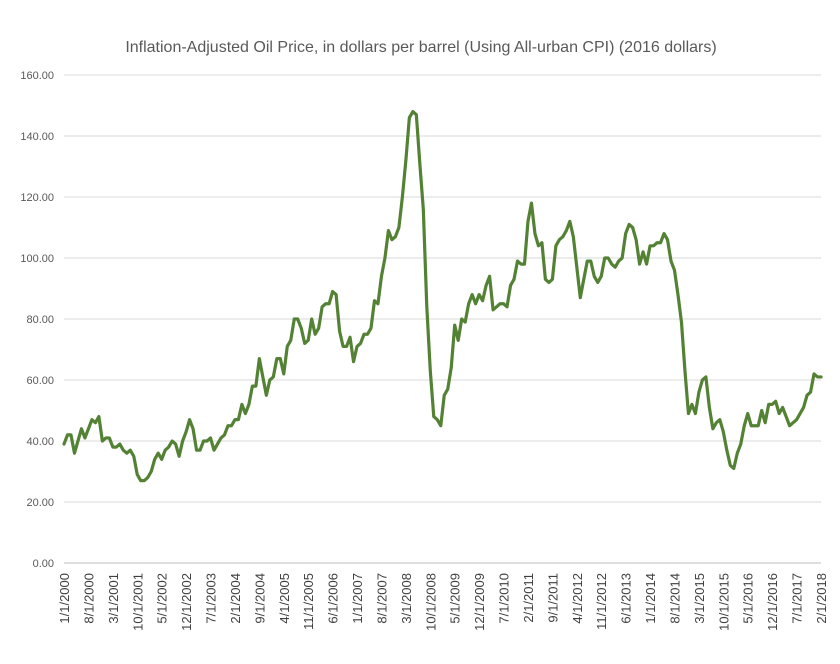 The width and height of the screenshot is (840, 664). Describe the element at coordinates (137, 602) in the screenshot. I see `x-tick-label: 10/1/2001` at that location.